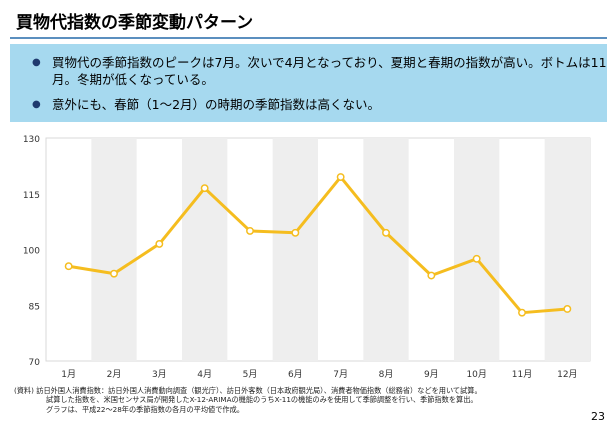 The width and height of the screenshot is (615, 426). What do you see at coordinates (295, 374) in the screenshot?
I see `x-tick-label: 6月` at bounding box center [295, 374].